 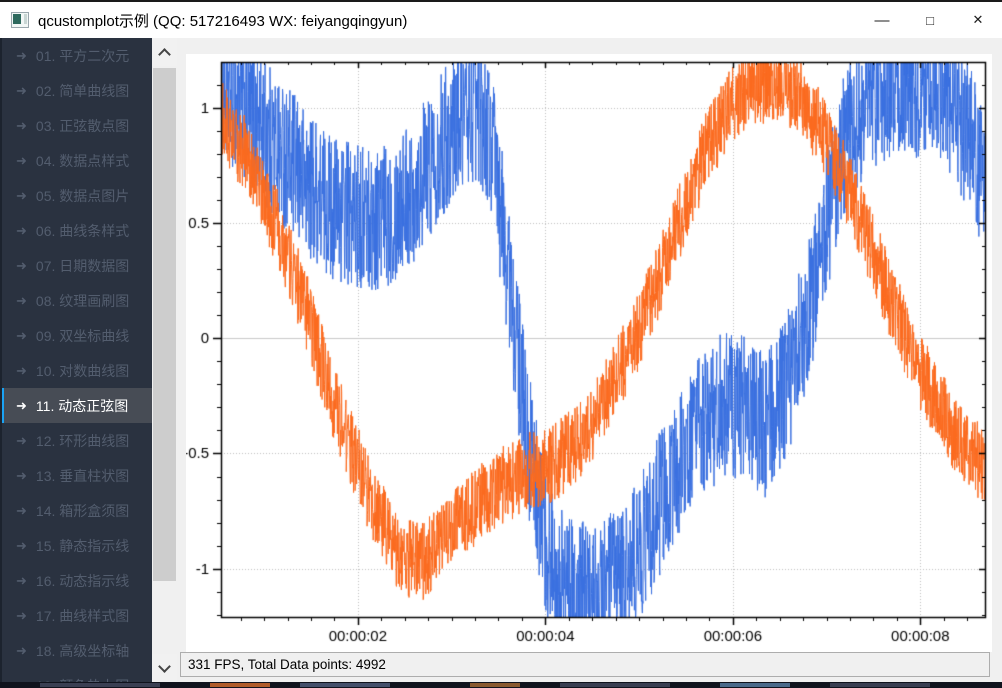 I want to click on sidebar-item-label: 15. 静态指示线, so click(x=82, y=545).